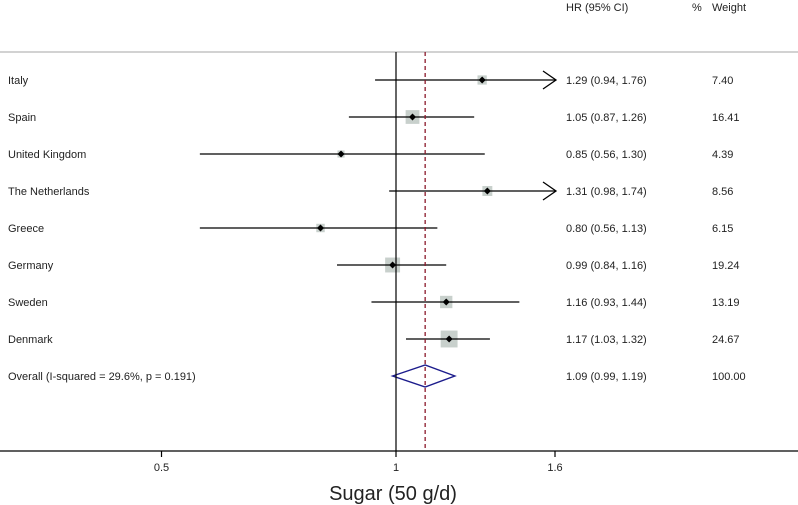 The image size is (798, 505). I want to click on study-label: Germany, so click(31, 266).